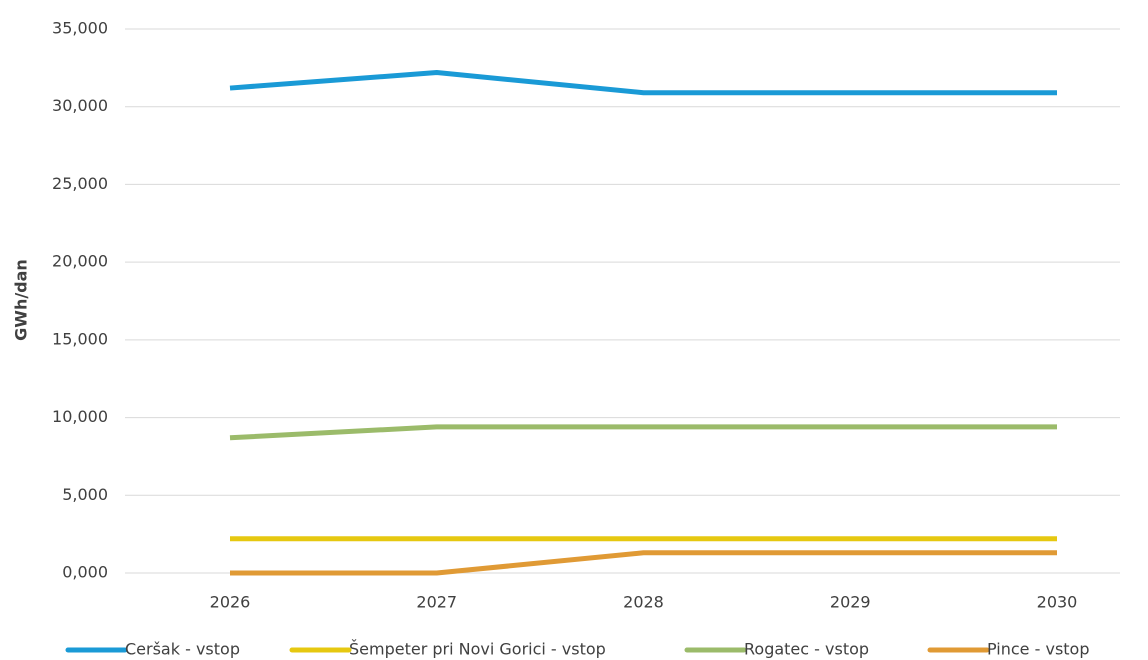 The height and width of the screenshot is (660, 1148). What do you see at coordinates (80, 183) in the screenshot?
I see `y-tick-label: 25,000` at bounding box center [80, 183].